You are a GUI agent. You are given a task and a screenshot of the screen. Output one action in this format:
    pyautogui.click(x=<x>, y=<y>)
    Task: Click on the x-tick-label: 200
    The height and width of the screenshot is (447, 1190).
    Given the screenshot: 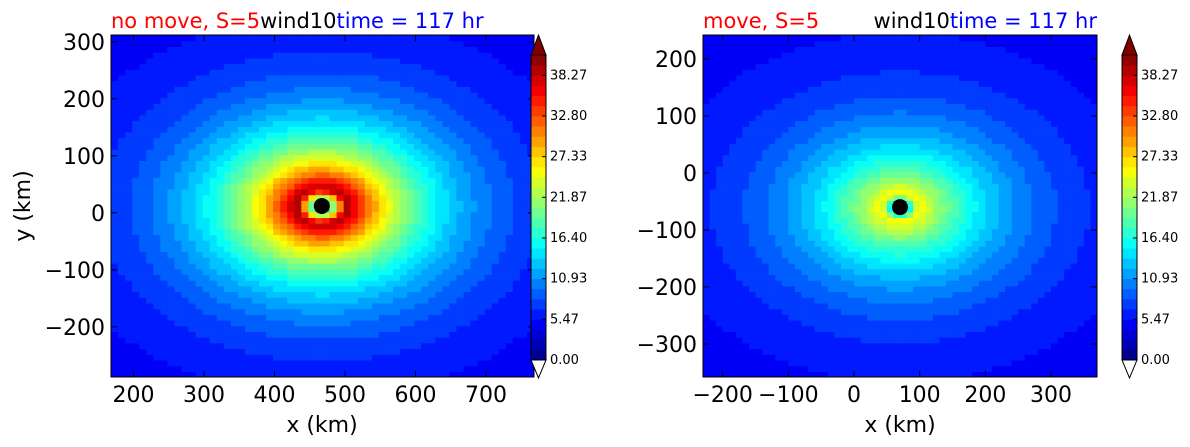 What is the action you would take?
    pyautogui.click(x=134, y=395)
    